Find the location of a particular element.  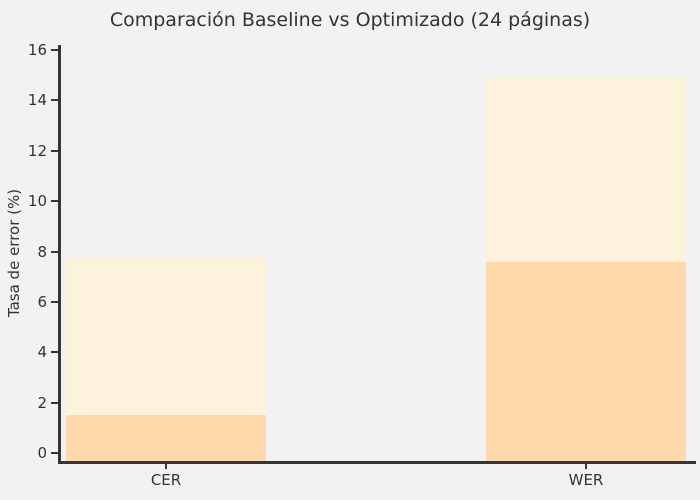

y-tick-label: 4 is located at coordinates (42, 352).